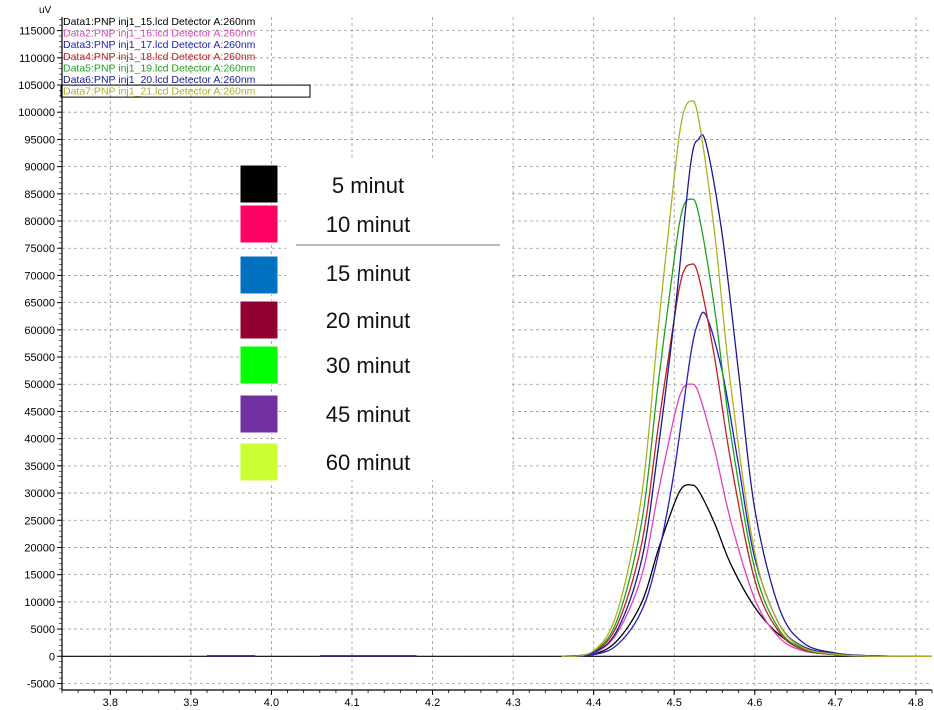  I want to click on y-tick-label: 35000, so click(39, 467).